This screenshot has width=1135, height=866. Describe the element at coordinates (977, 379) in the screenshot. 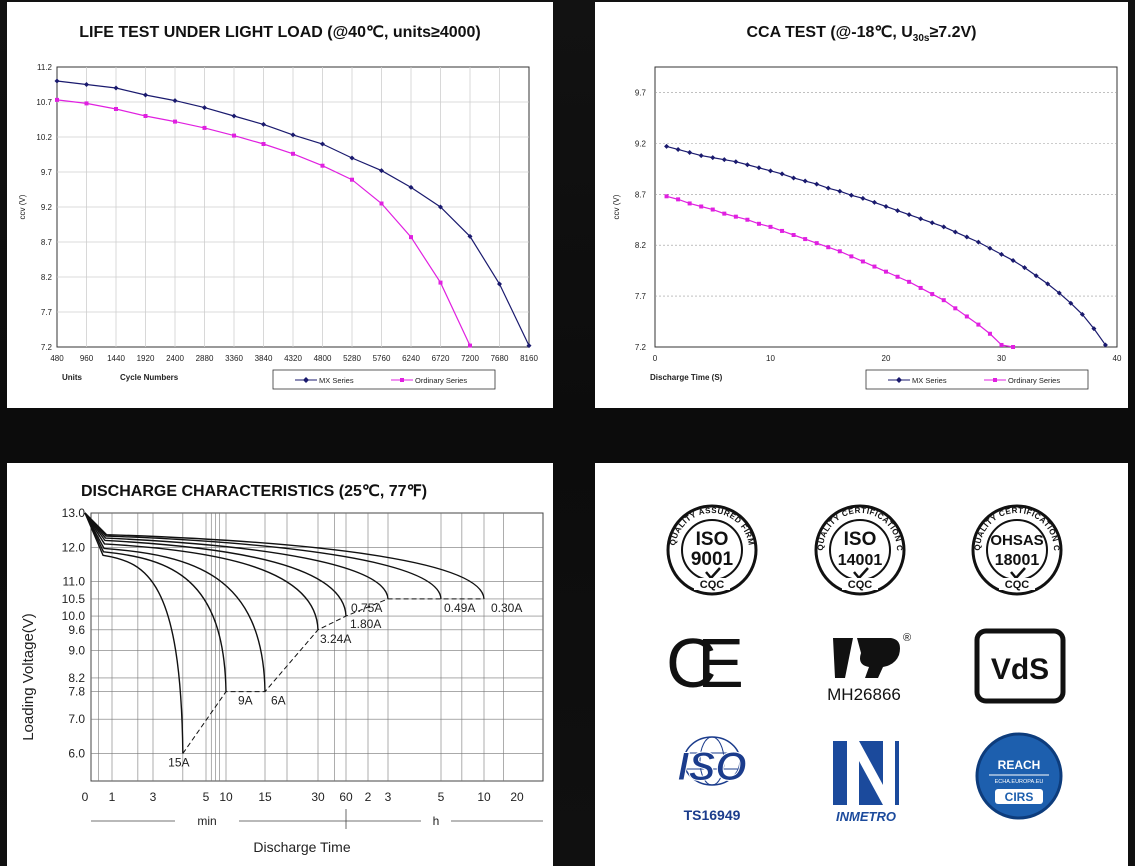

I see `legend-box` at that location.